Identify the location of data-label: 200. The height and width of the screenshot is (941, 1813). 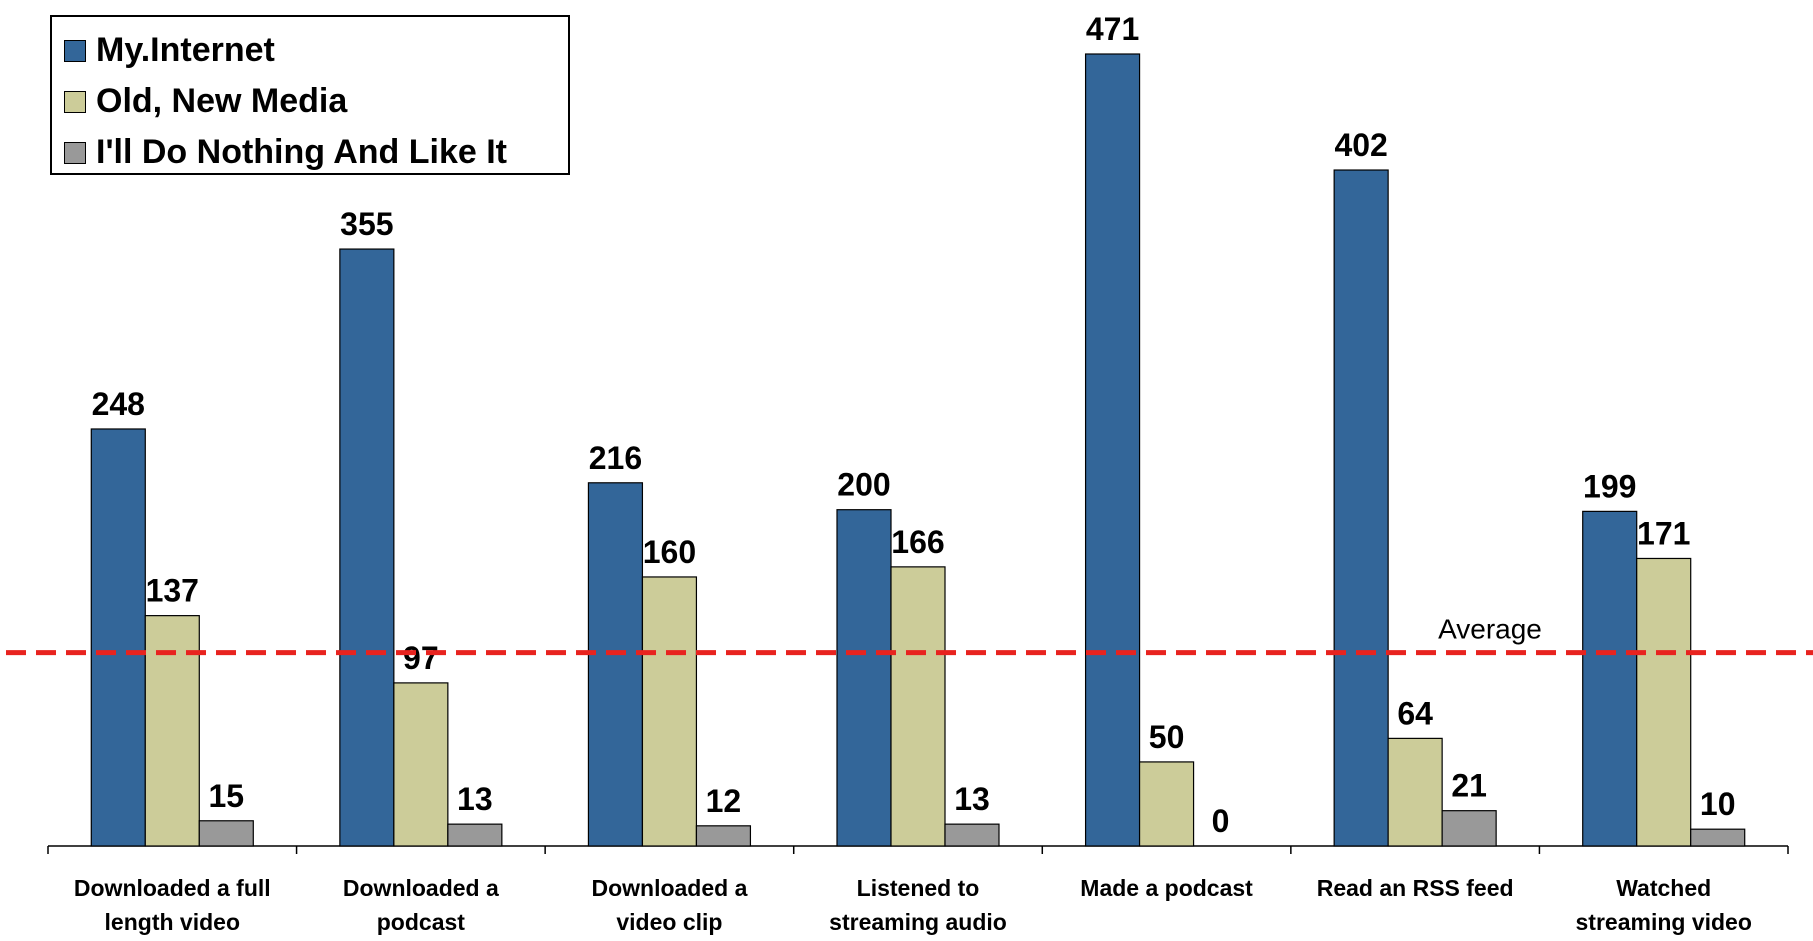
(863, 485).